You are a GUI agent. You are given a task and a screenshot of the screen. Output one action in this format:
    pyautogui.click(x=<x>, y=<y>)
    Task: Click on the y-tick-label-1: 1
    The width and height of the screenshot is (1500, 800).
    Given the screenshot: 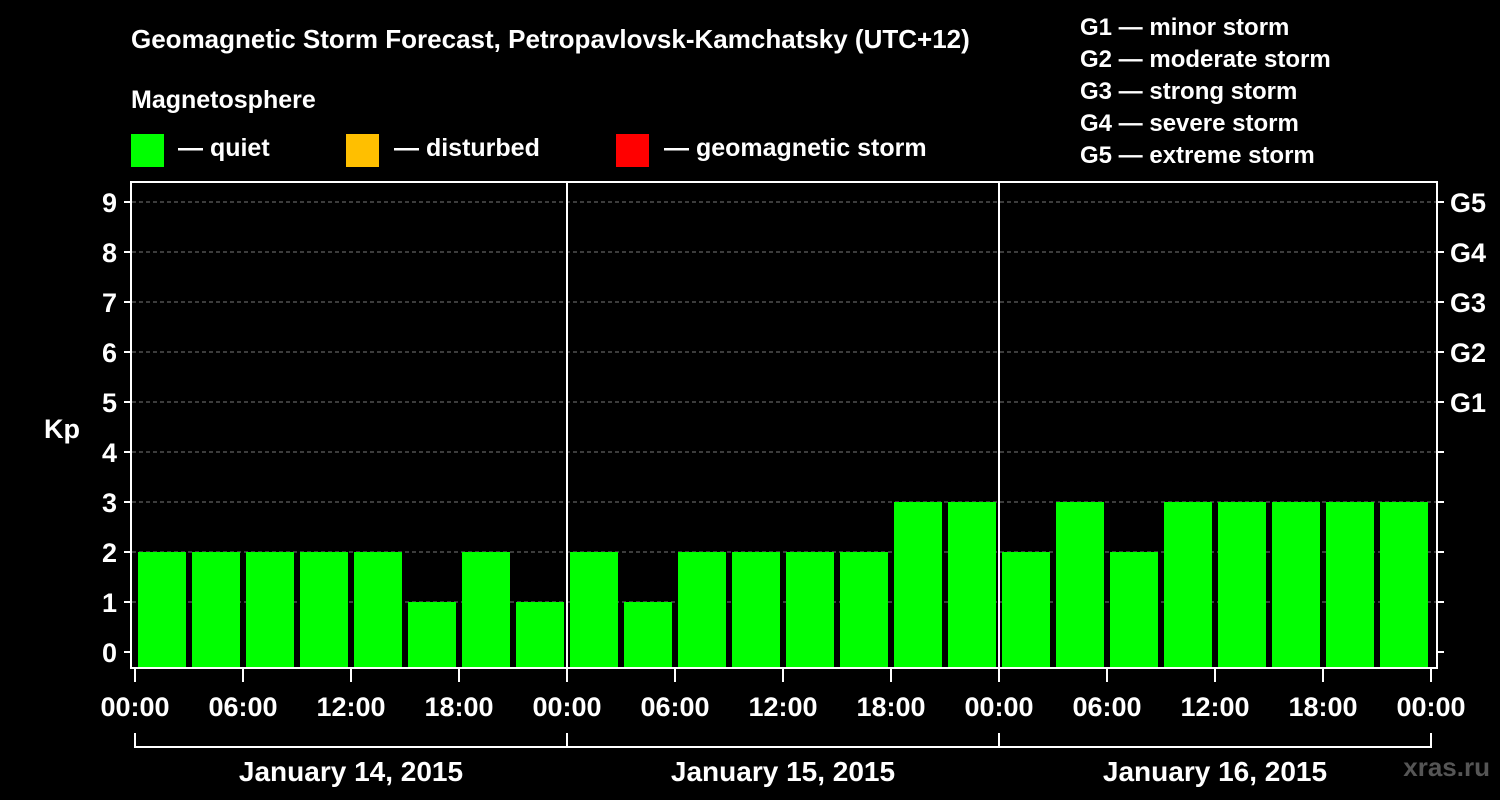 What is the action you would take?
    pyautogui.click(x=109, y=603)
    